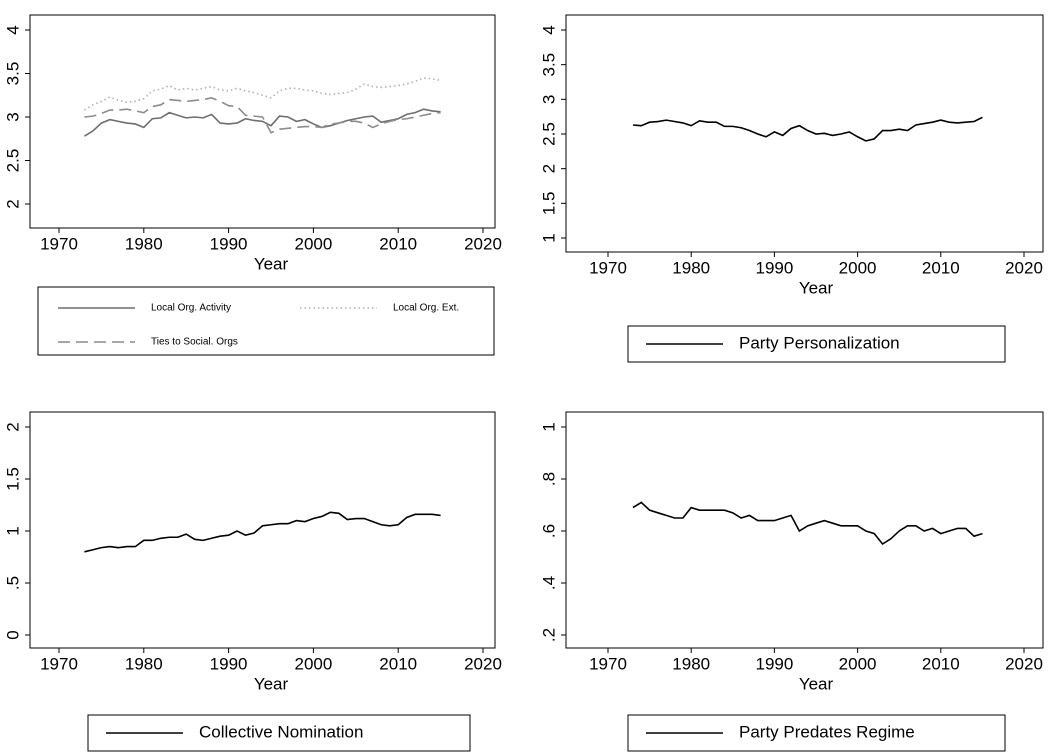  Describe the element at coordinates (12, 583) in the screenshot. I see `y-tick-label: .5` at that location.